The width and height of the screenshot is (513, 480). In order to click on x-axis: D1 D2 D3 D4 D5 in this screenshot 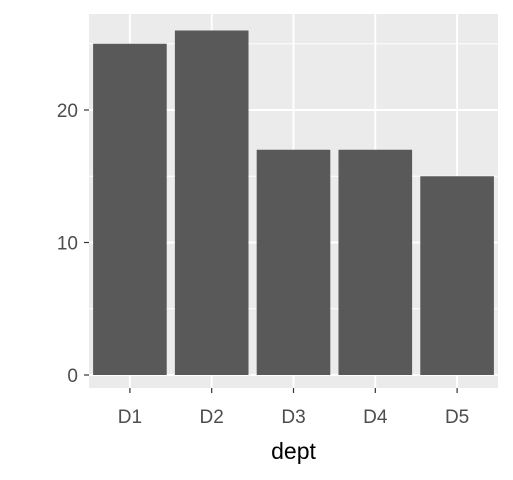, I will do `click(293, 408)`.